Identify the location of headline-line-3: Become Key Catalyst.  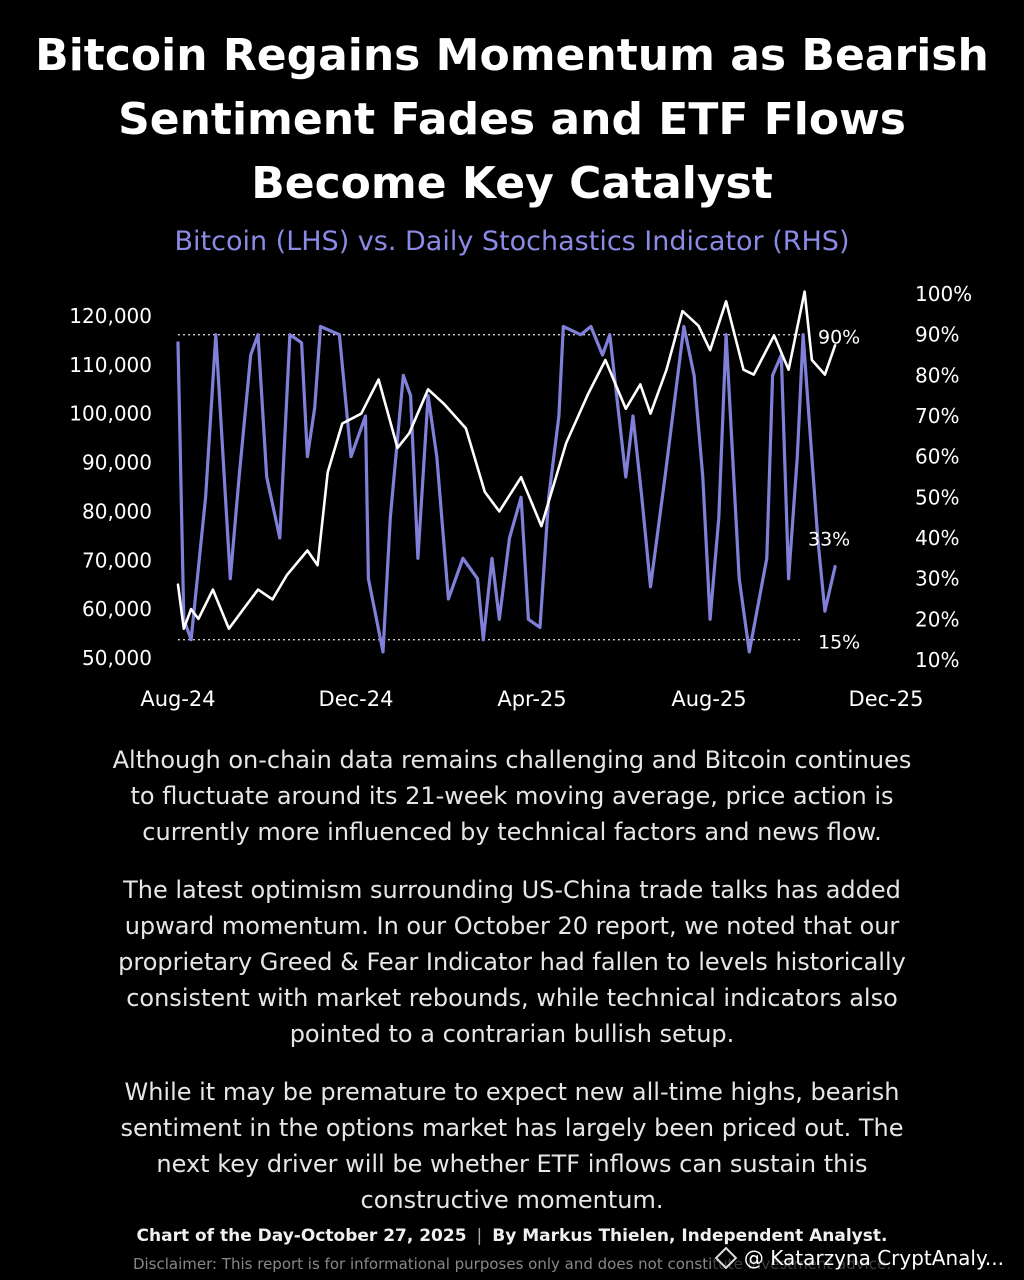
(512, 183).